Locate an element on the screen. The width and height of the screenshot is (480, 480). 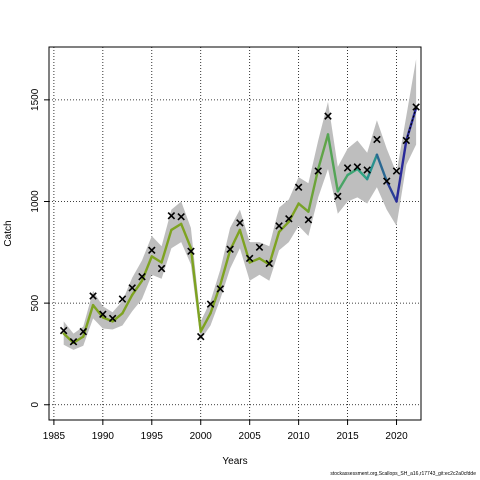
x-tick-label: 1995 is located at coordinates (152, 436).